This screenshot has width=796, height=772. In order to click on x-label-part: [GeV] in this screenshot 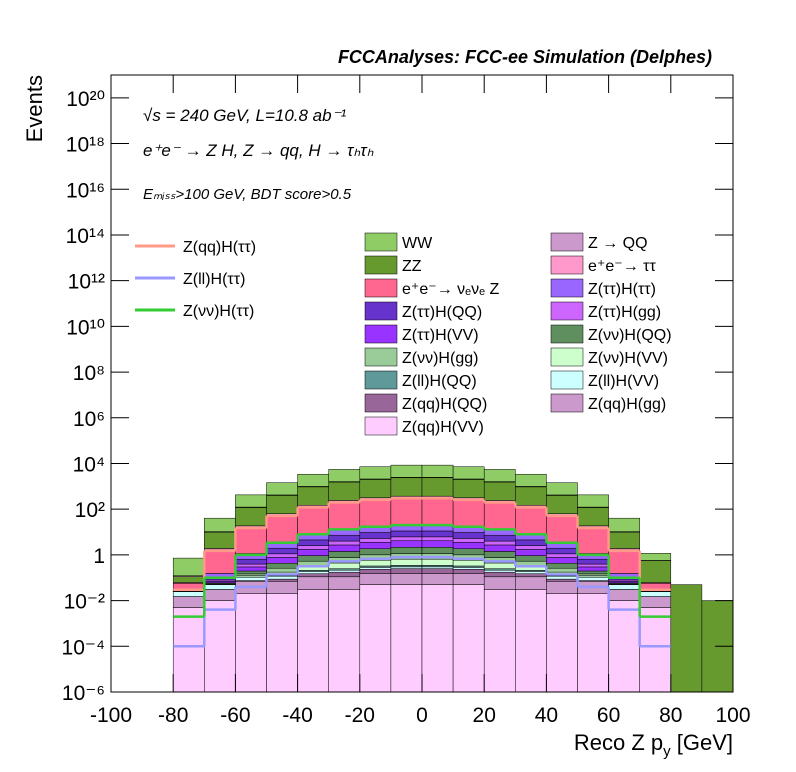, I will do `click(702, 742)`.